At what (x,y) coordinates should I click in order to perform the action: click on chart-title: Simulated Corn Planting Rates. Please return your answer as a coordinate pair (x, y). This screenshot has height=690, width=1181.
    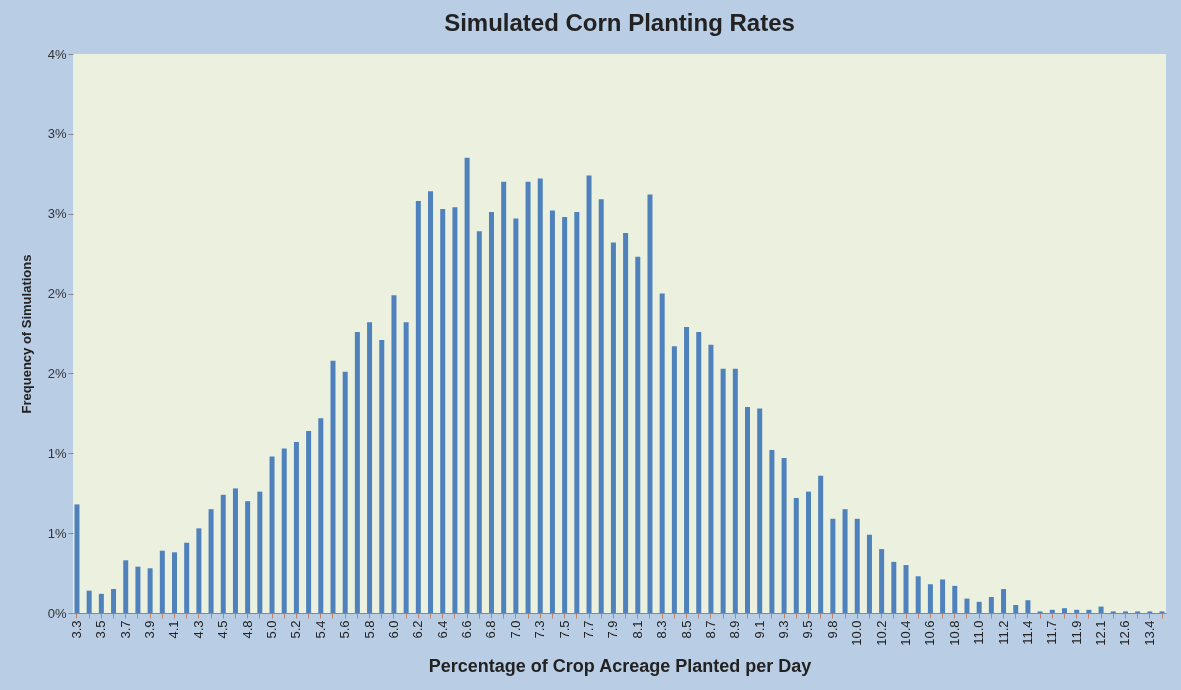
    Looking at the image, I should click on (619, 22).